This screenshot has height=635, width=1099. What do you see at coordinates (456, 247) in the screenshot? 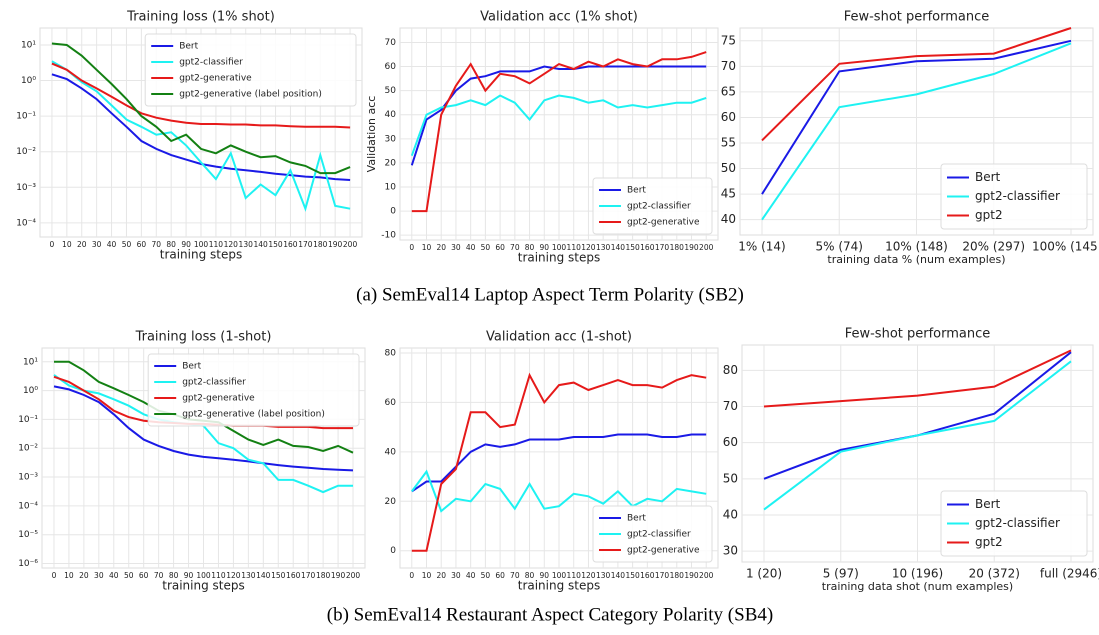
I see `x-tick-label: 30` at bounding box center [456, 247].